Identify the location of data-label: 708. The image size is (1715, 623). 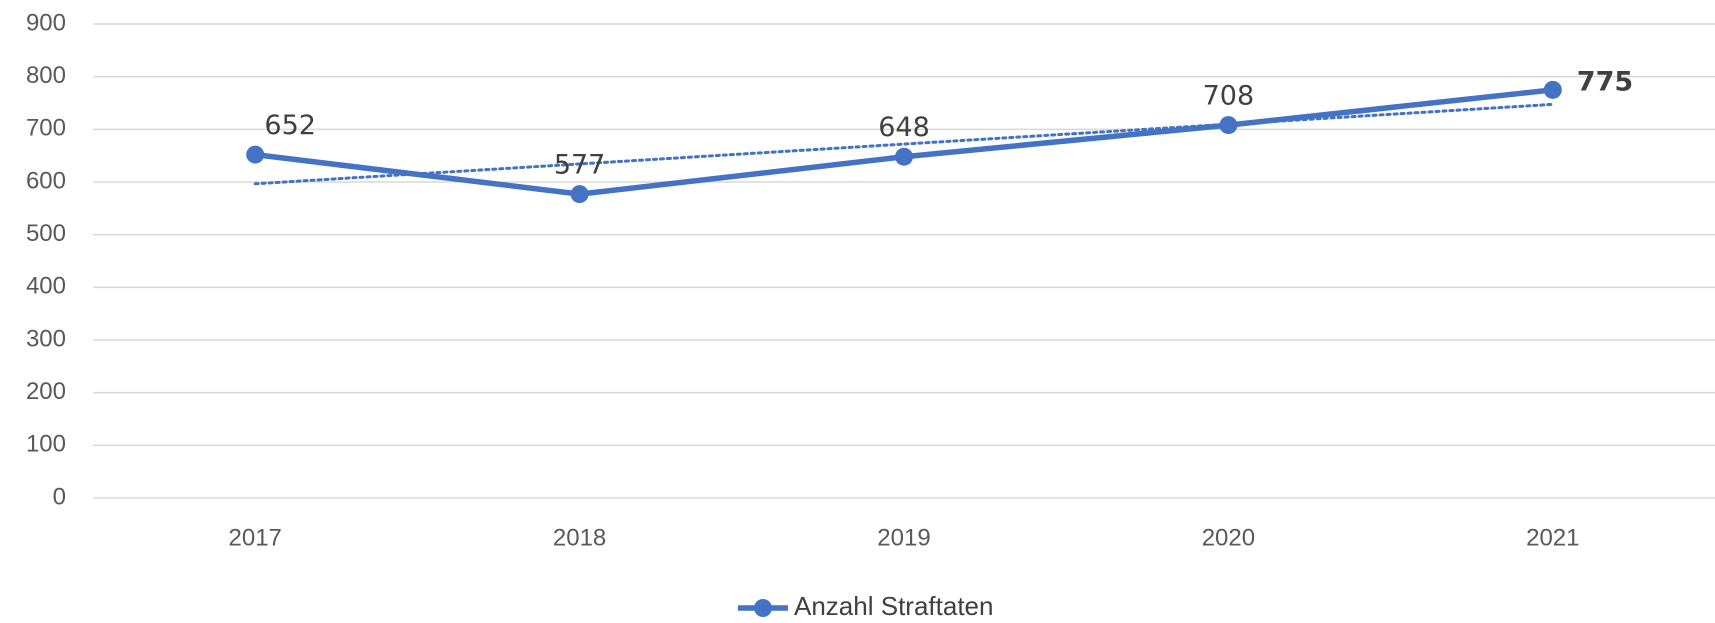
(1229, 96).